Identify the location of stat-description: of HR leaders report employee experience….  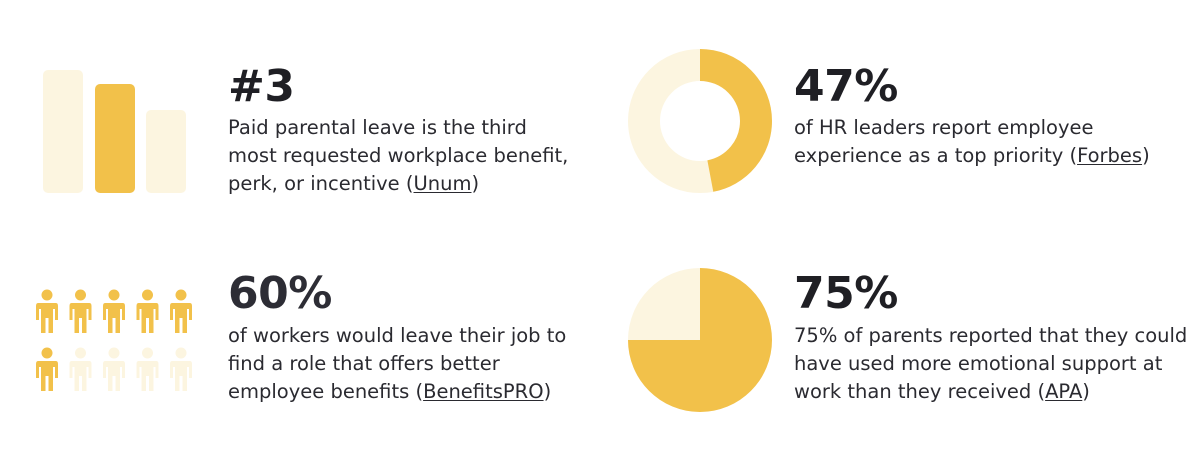
(989, 142).